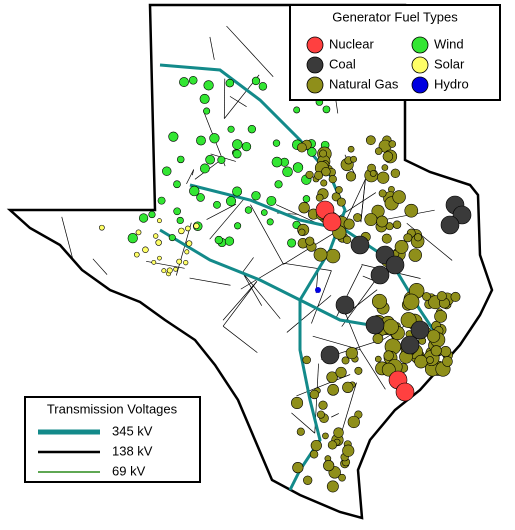 The width and height of the screenshot is (515, 530). I want to click on voltage-legend: Transmission Voltages 345 kV 138 kV 69 kV, so click(112, 439).